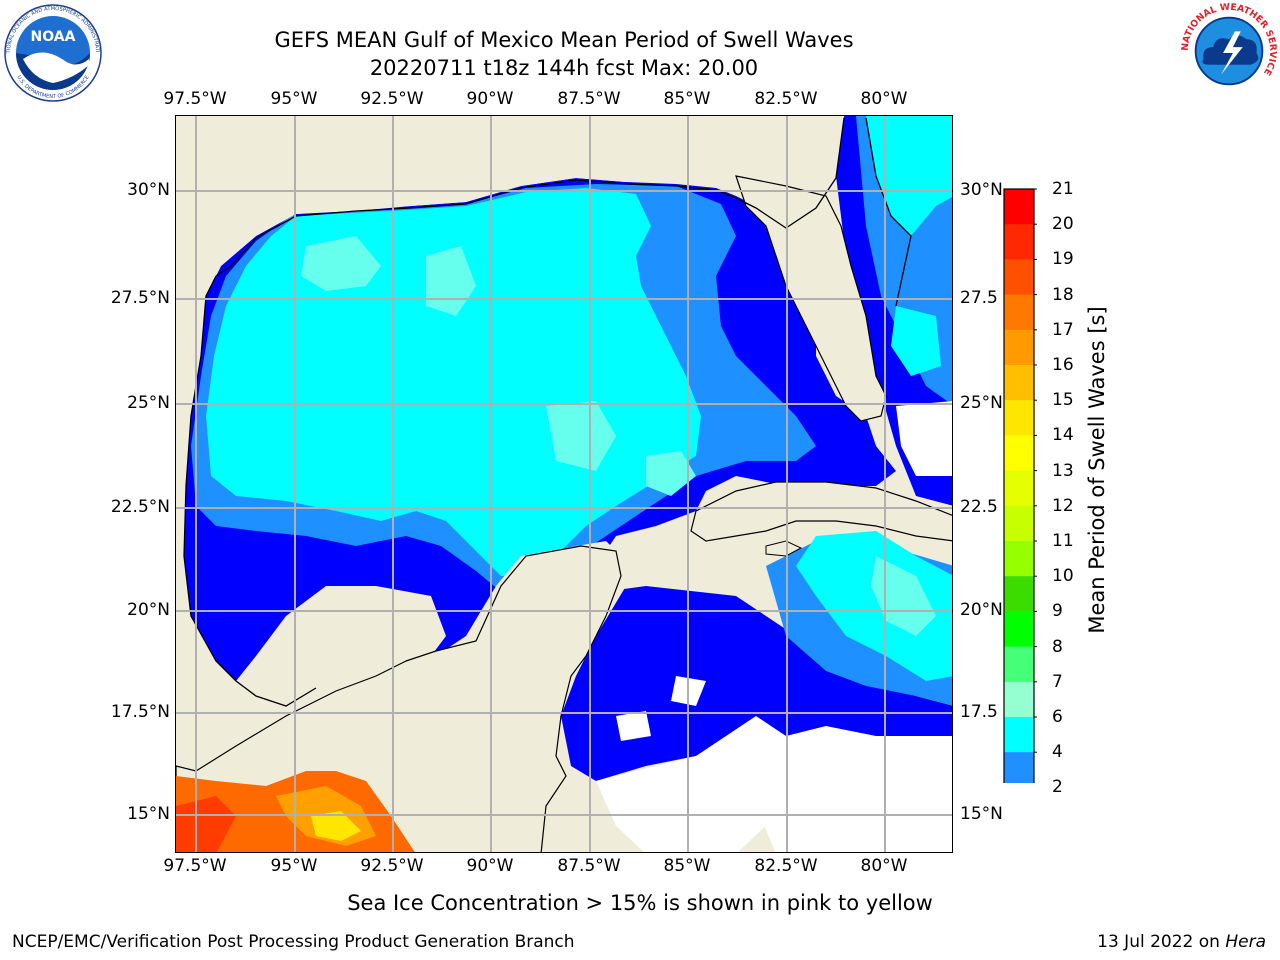 This screenshot has width=1280, height=960. Describe the element at coordinates (148, 403) in the screenshot. I see `lat-label-left: 25°N` at that location.